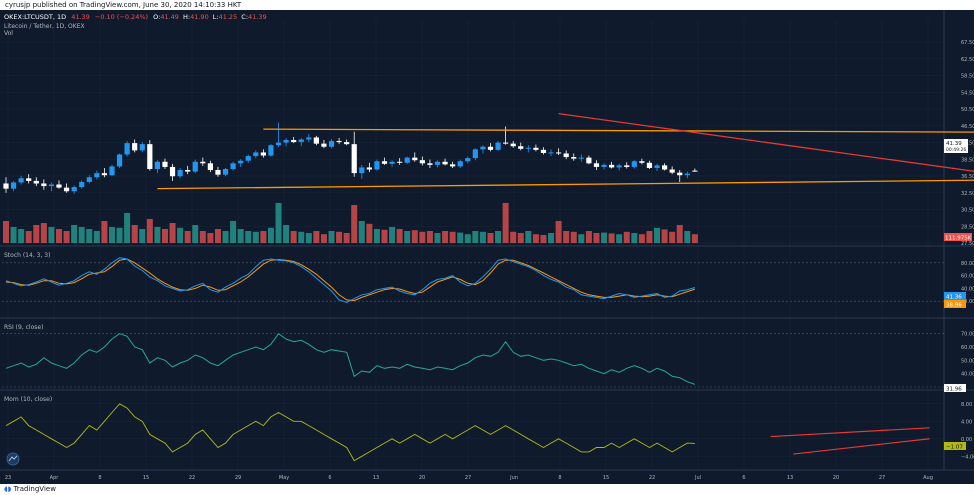 This screenshot has width=974, height=495. Describe the element at coordinates (966, 422) in the screenshot. I see `mom-tick-label: 4.00` at that location.